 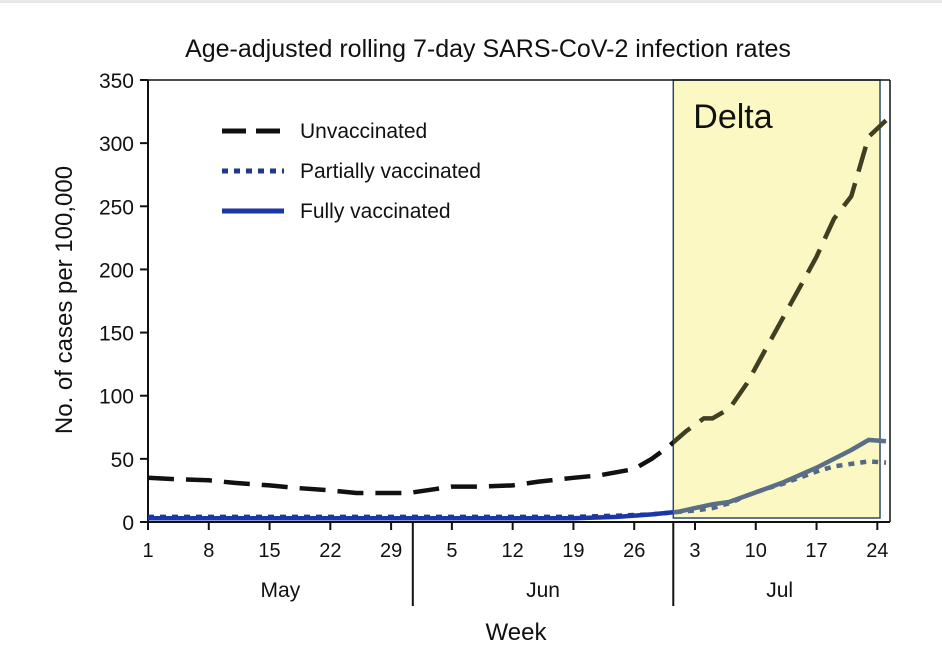 I want to click on x-tick-label: 26, so click(x=634, y=551).